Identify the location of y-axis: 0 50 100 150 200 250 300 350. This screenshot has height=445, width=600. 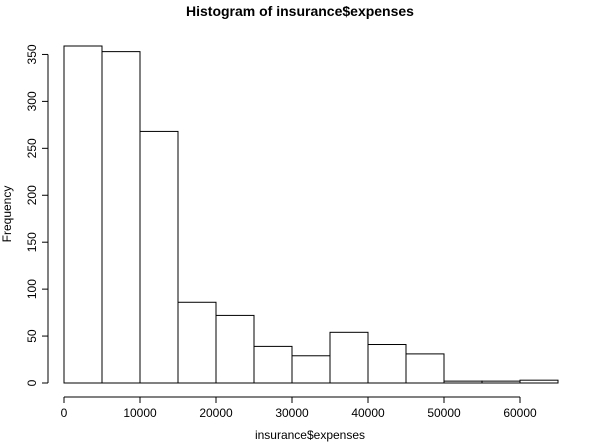
(37, 215).